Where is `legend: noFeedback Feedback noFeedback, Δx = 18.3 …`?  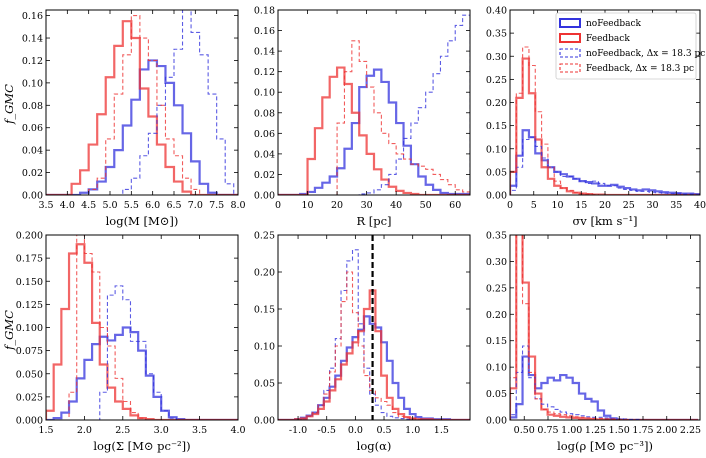 legend: noFeedback Feedback noFeedback, Δx = 18.3 … is located at coordinates (630, 46).